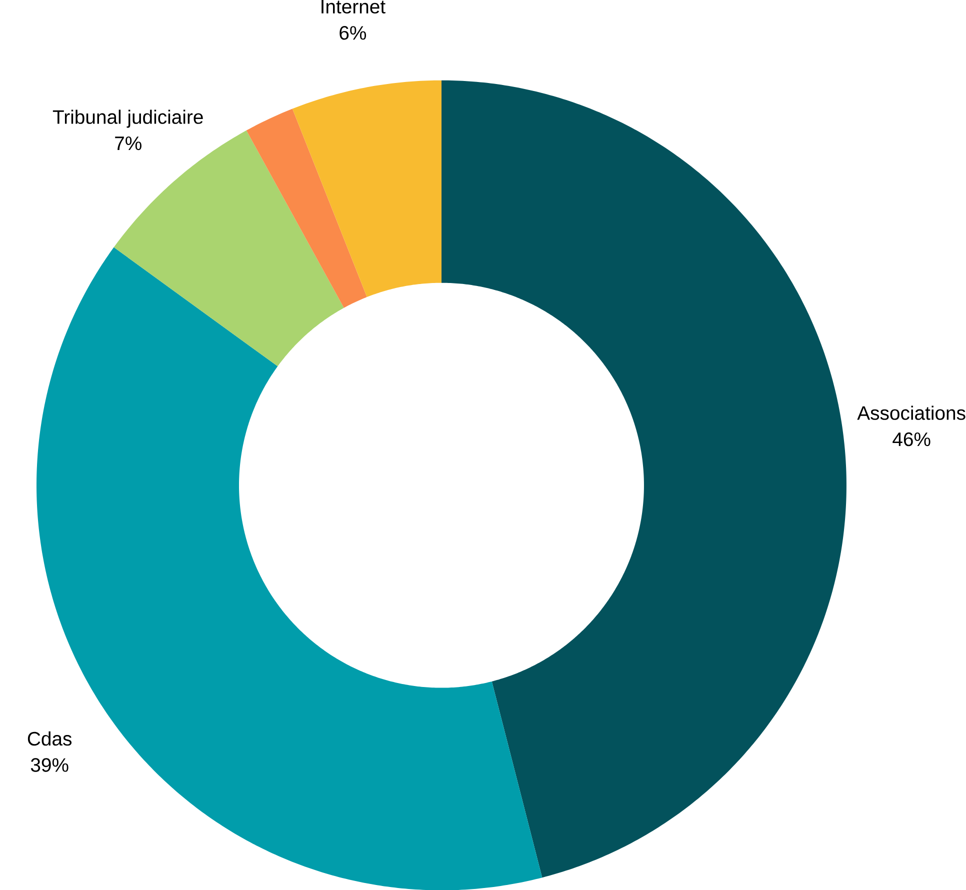 The height and width of the screenshot is (890, 966). I want to click on slice-label: Tribunal judiciaire, so click(127, 119).